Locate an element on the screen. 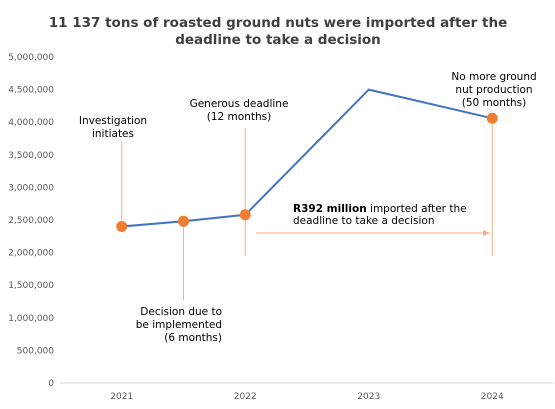 This screenshot has width=555, height=409. annotation-imported-line-2: deadline to take a decision is located at coordinates (364, 221).